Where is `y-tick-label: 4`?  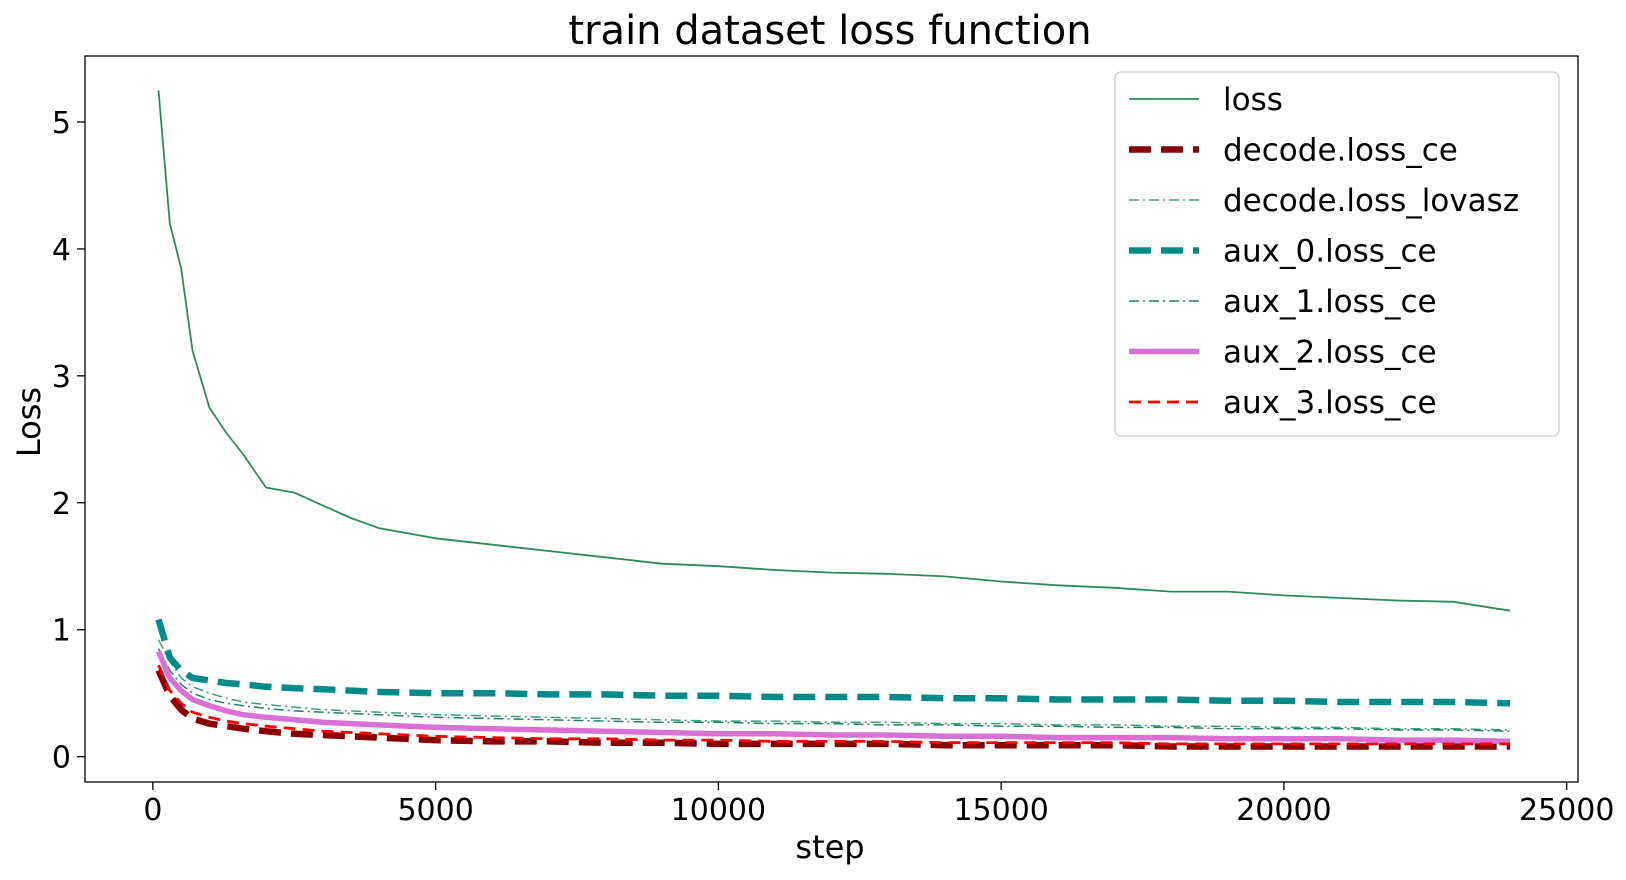 y-tick-label: 4 is located at coordinates (61, 250).